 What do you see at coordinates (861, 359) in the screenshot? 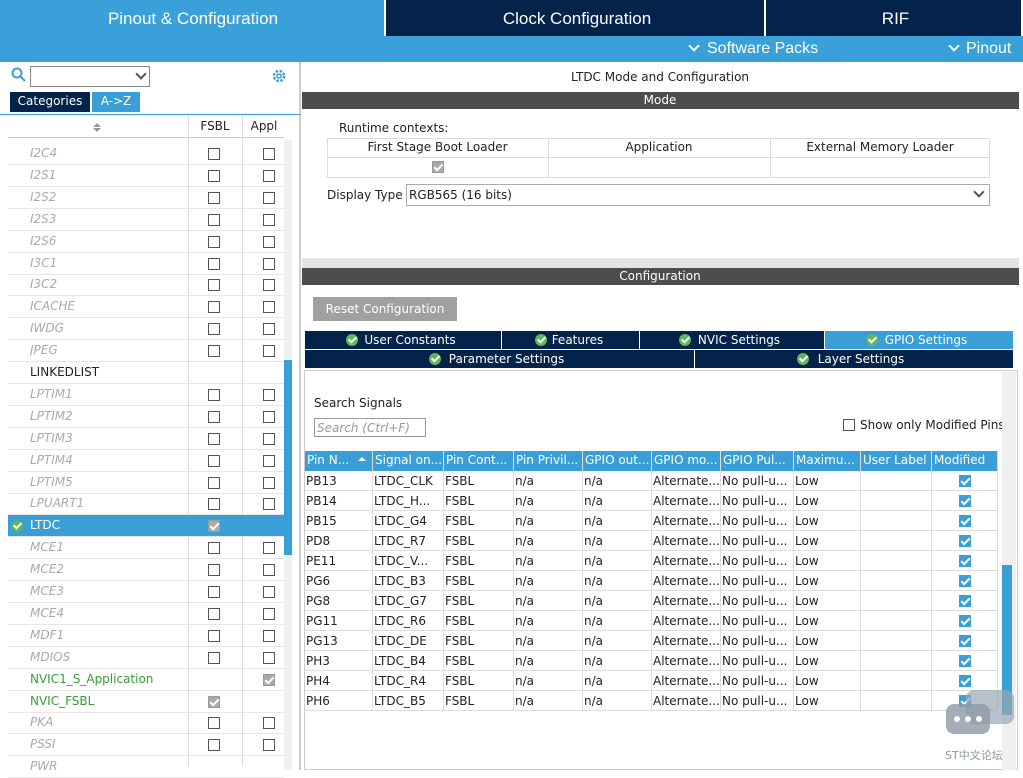
I see `tab-label: Layer Settings` at bounding box center [861, 359].